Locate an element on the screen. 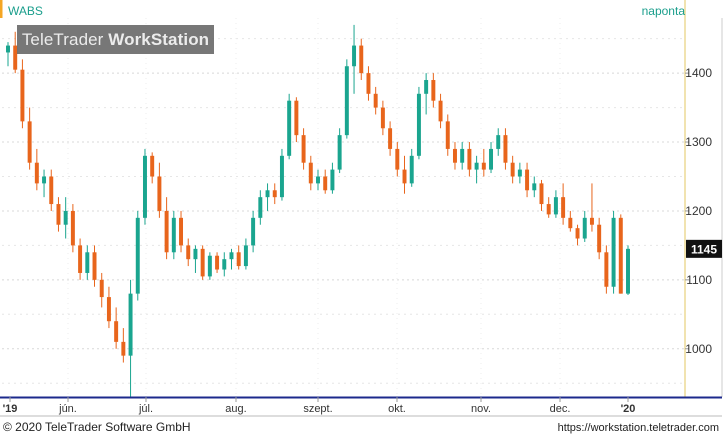 The width and height of the screenshot is (723, 435). x-tick-label: nov. is located at coordinates (481, 409).